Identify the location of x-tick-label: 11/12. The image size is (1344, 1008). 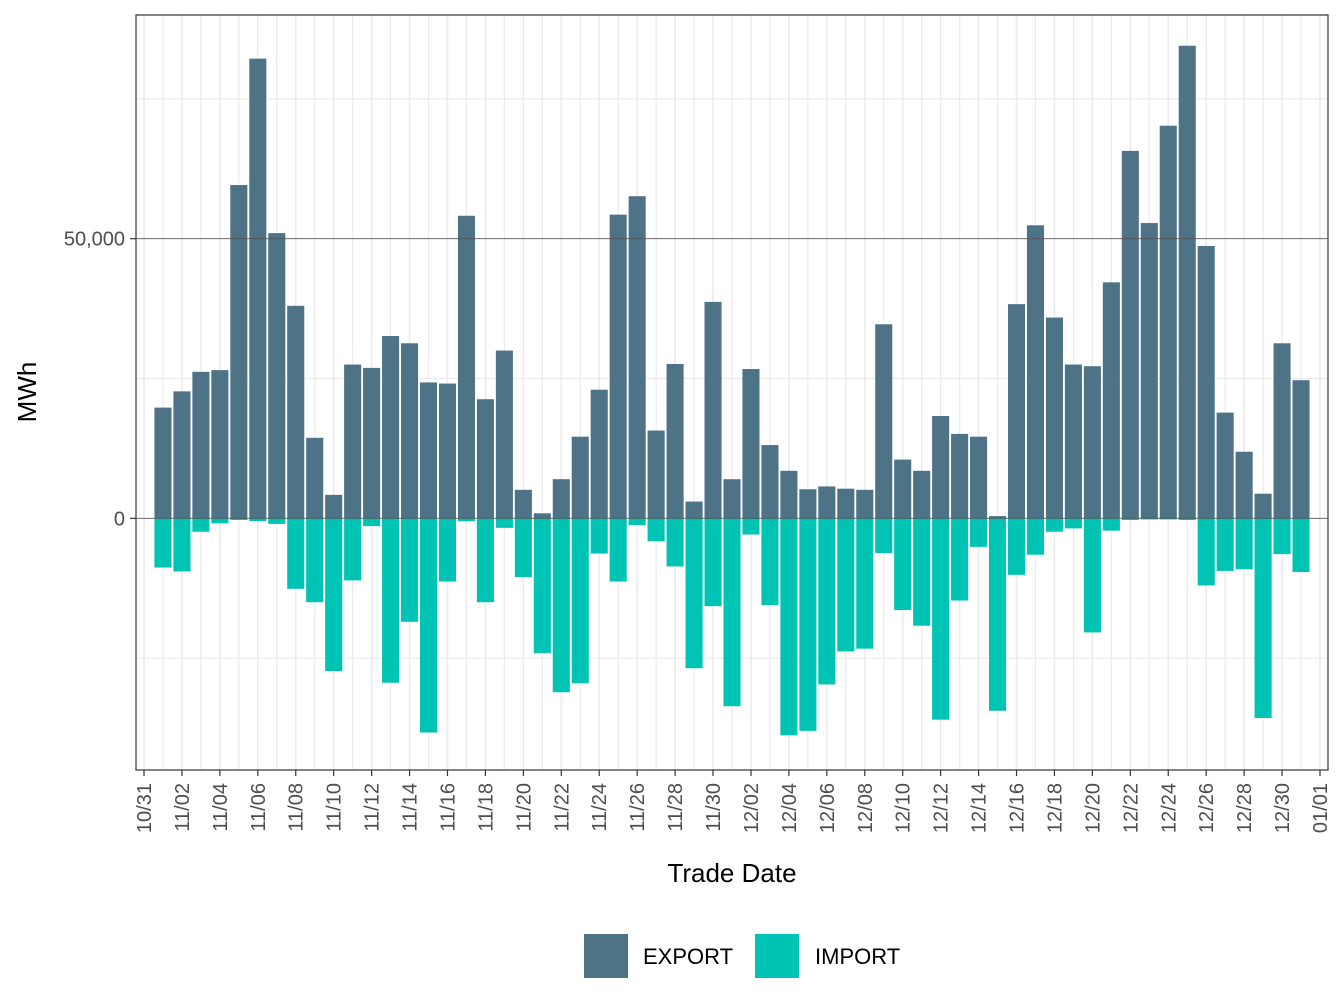
(373, 807).